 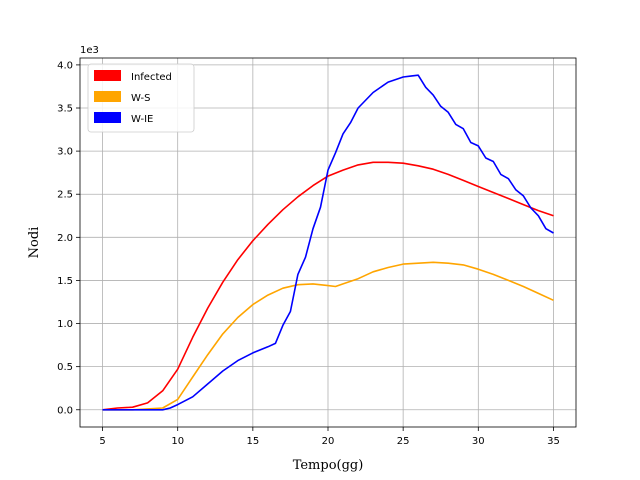 I want to click on legend-label: Infected, so click(x=151, y=77).